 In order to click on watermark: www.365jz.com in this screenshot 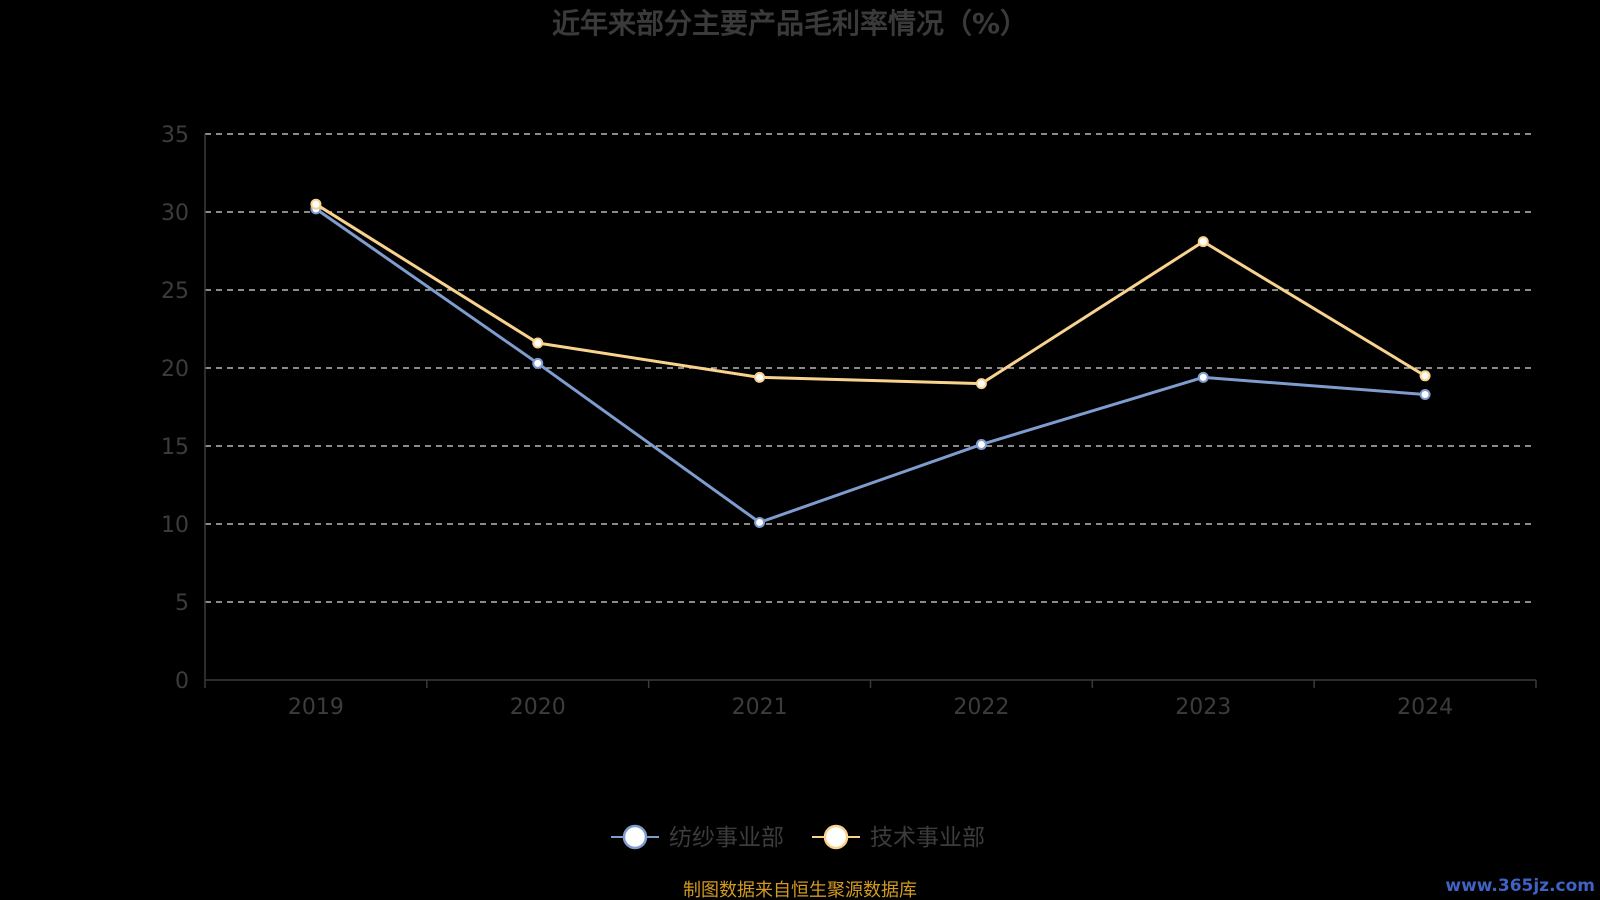, I will do `click(1520, 886)`.